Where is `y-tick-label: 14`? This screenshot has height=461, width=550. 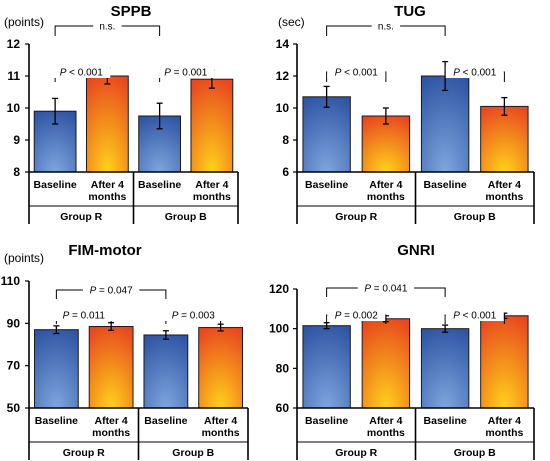 y-tick-label: 14 is located at coordinates (283, 44).